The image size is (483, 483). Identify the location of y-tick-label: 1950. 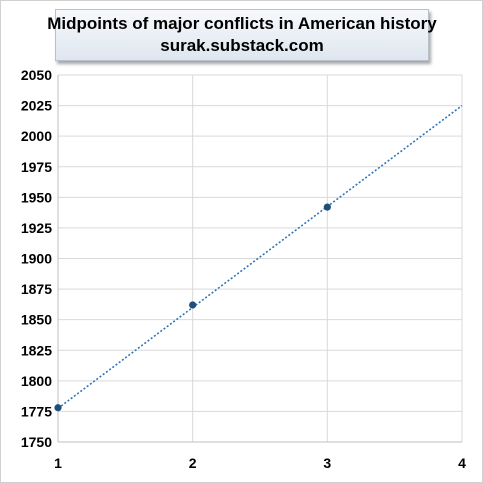
(36, 197).